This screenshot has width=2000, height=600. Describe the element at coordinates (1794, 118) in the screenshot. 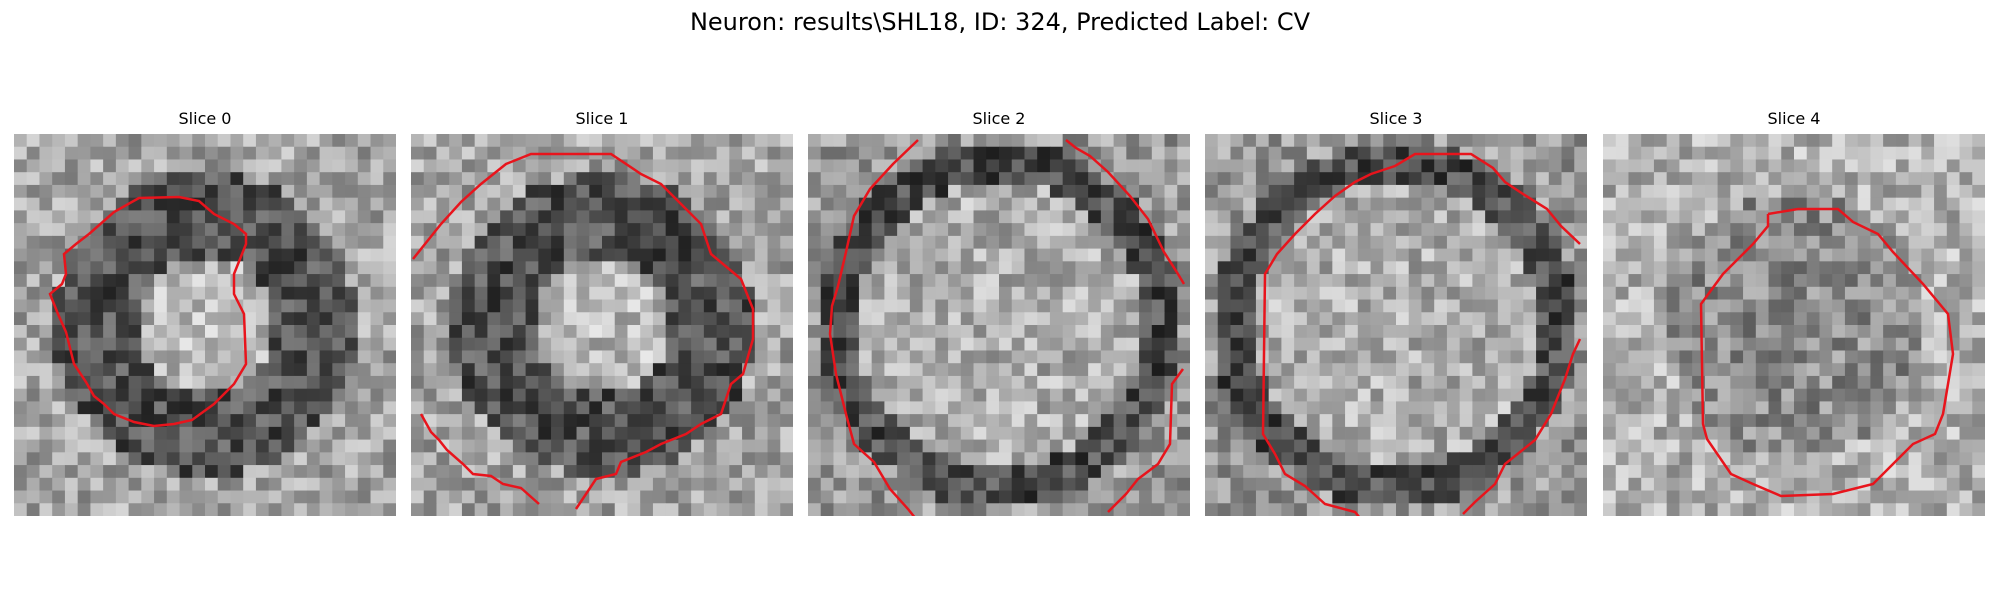

I see `slice-title: Slice 4` at that location.